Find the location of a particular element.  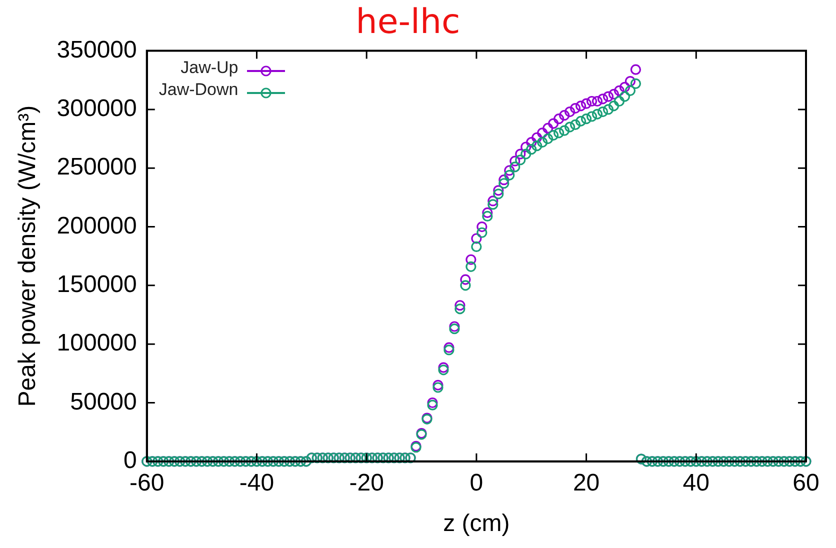

x-tick-label: -40 is located at coordinates (256, 482).